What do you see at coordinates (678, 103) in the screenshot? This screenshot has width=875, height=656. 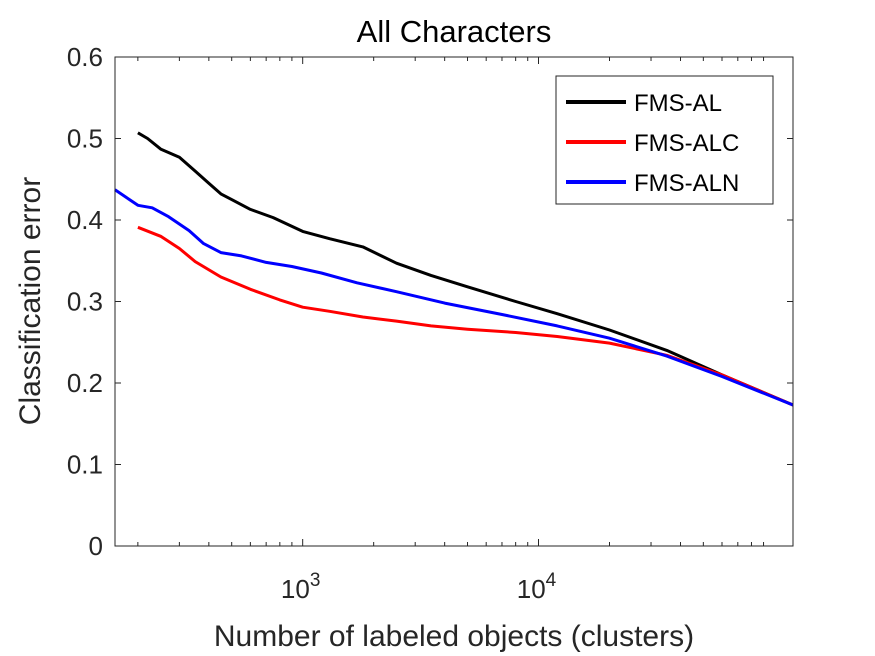 I see `legend-label-fms-al: FMS-AL` at bounding box center [678, 103].